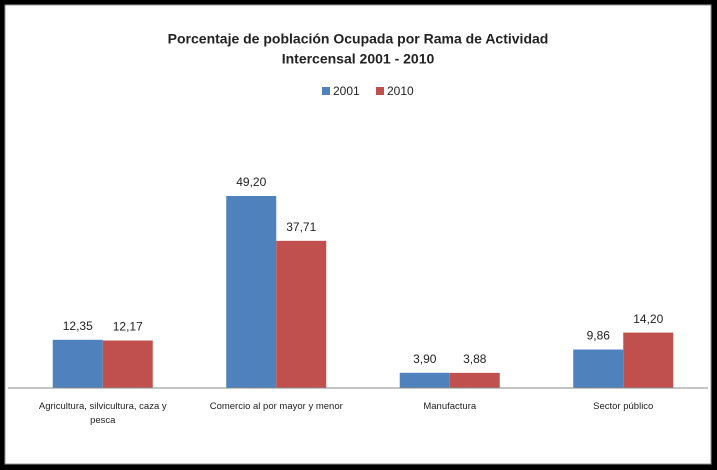 The image size is (717, 470). I want to click on legend-label: 2001, so click(346, 91).